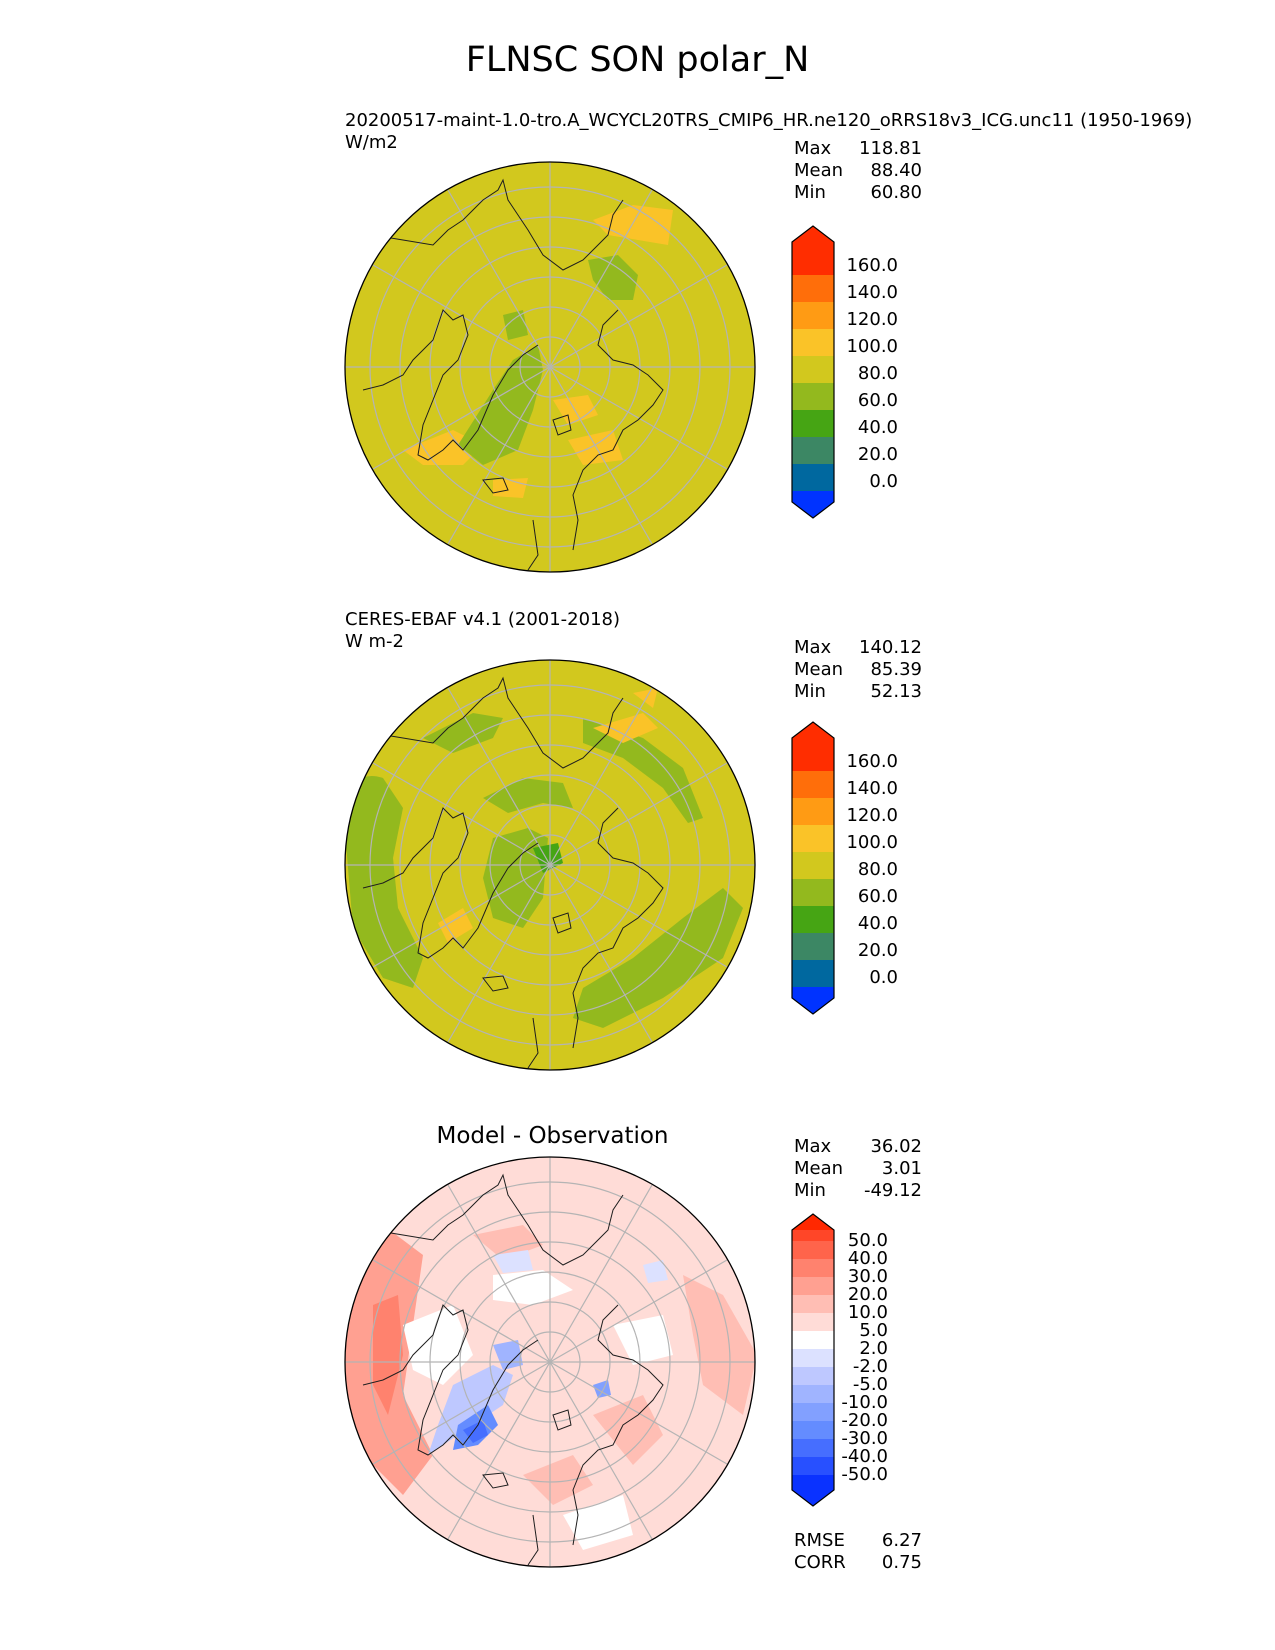 This screenshot has height=1650, width=1275. Describe the element at coordinates (858, 1190) in the screenshot. I see `stat-min: Min -49.12` at that location.